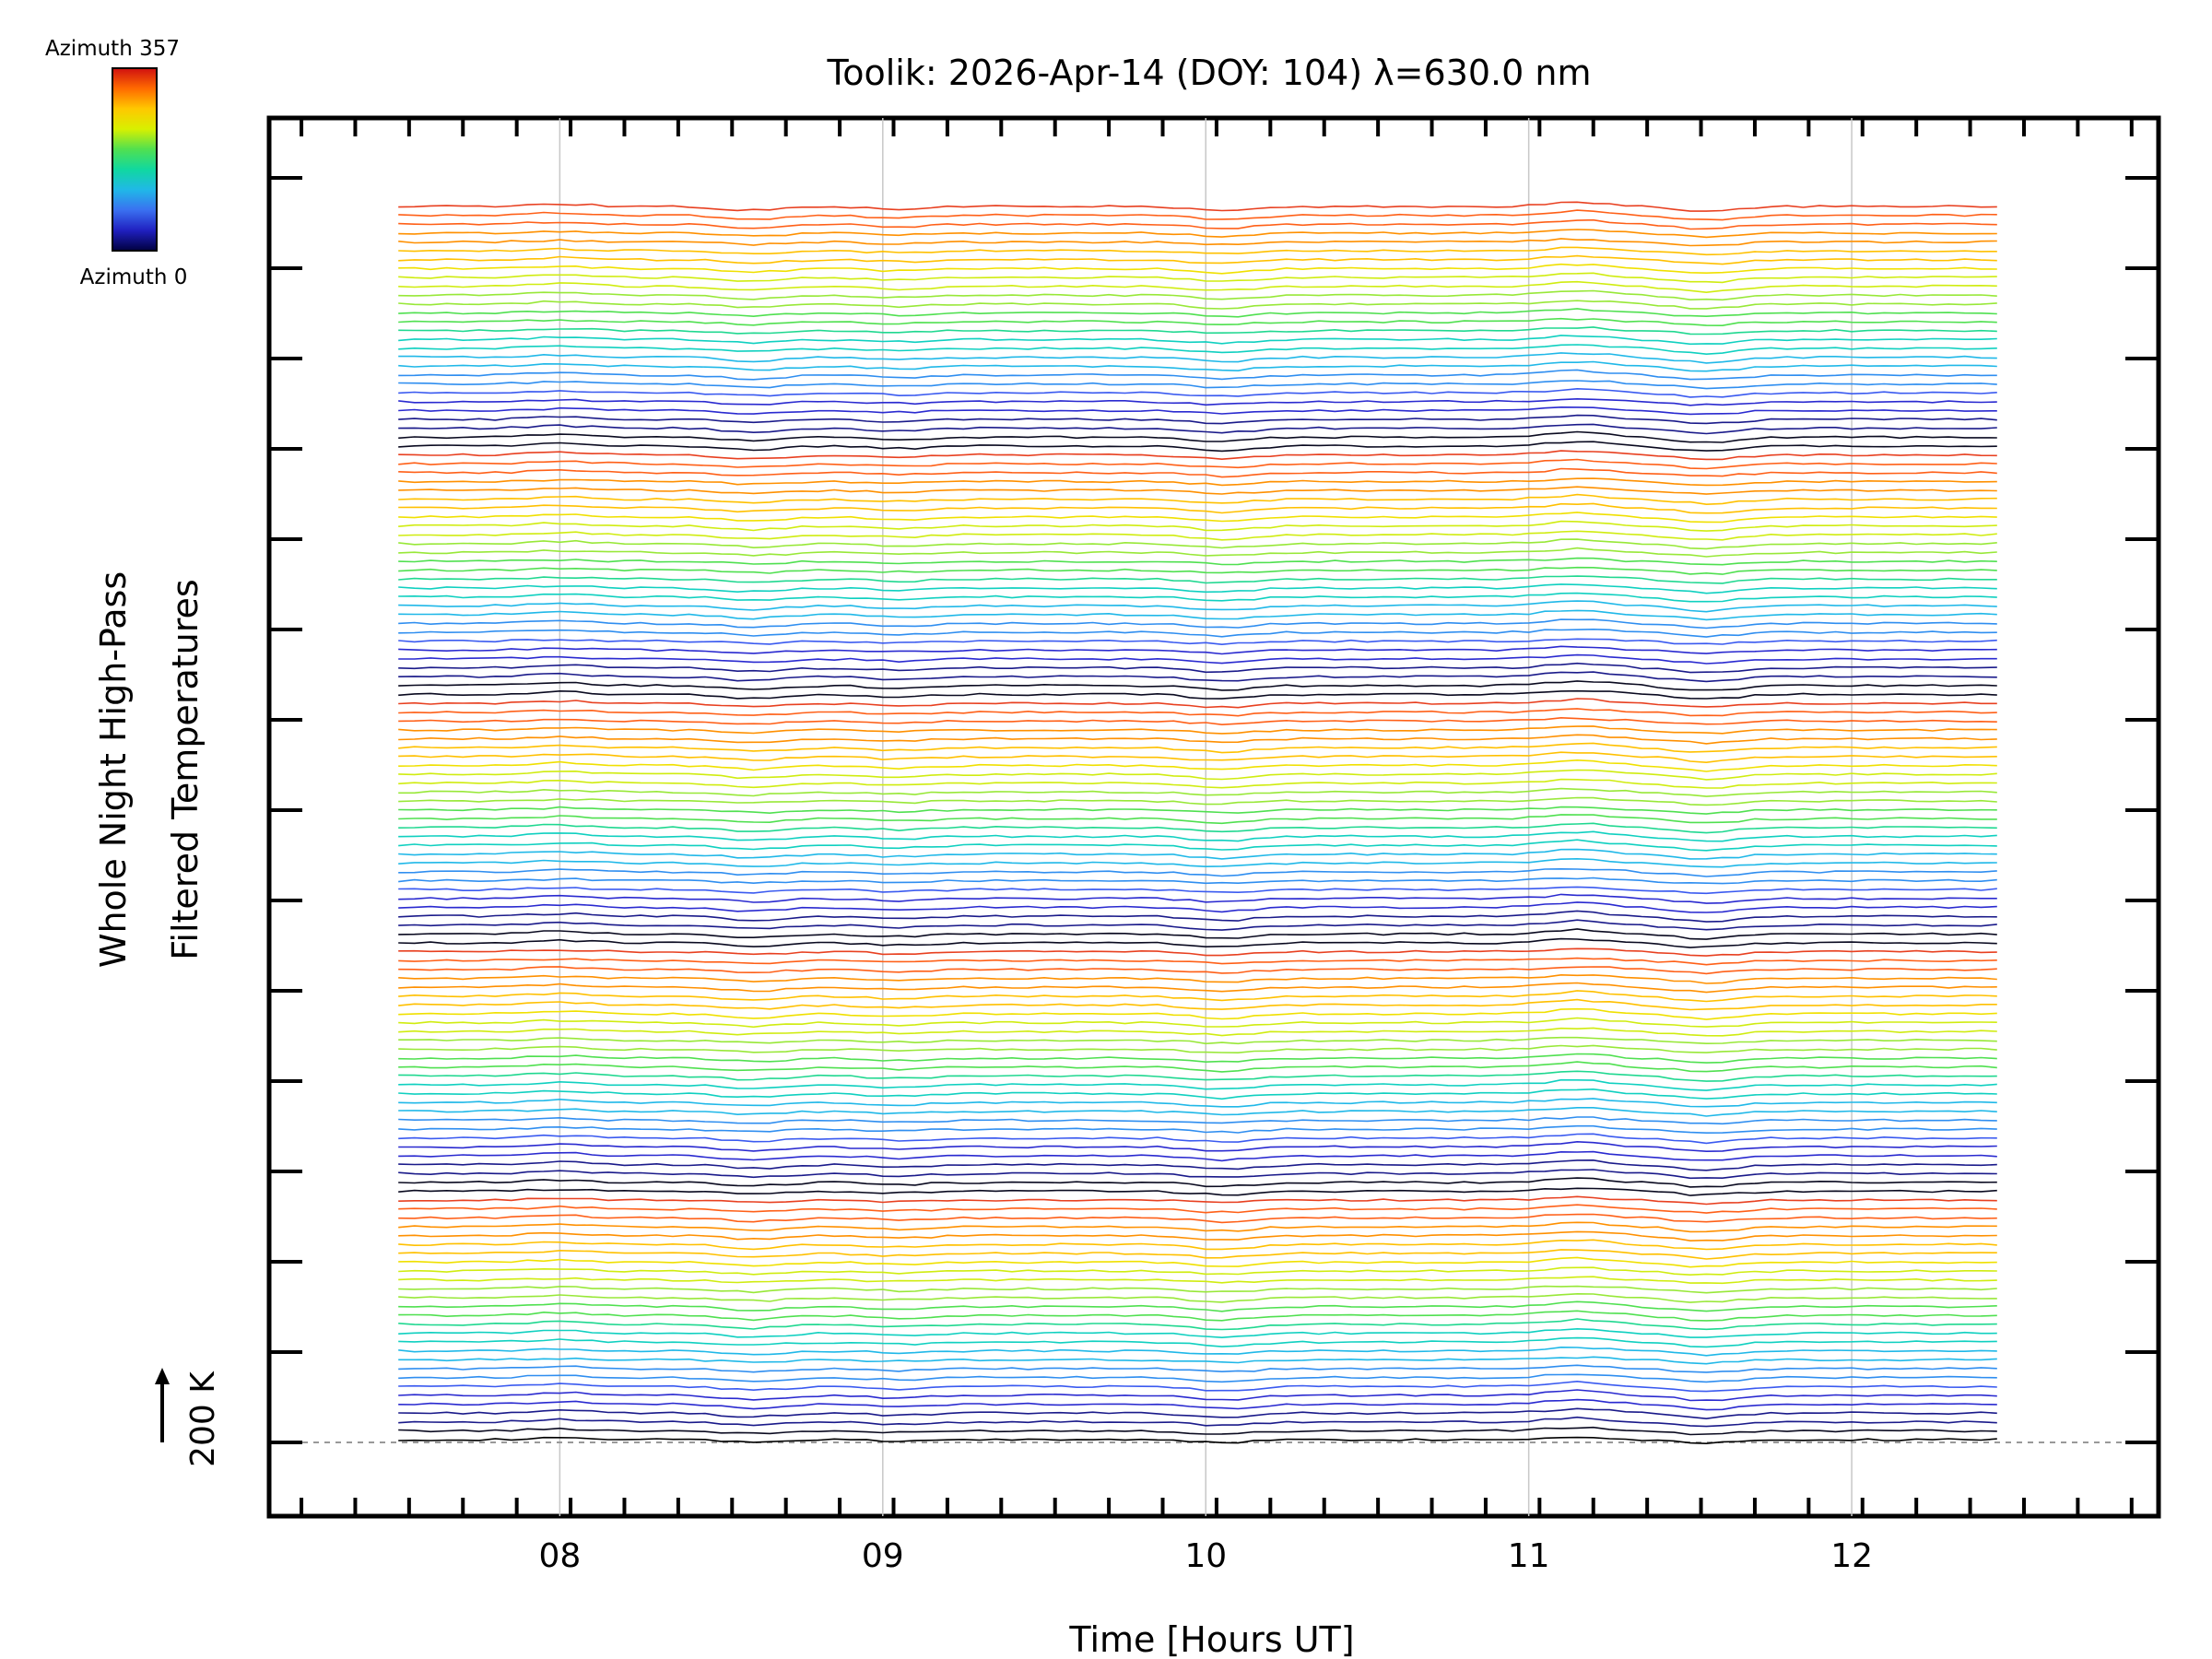  Describe the element at coordinates (134, 277) in the screenshot. I see `colorbar-bottom-label: Azimuth 0` at that location.